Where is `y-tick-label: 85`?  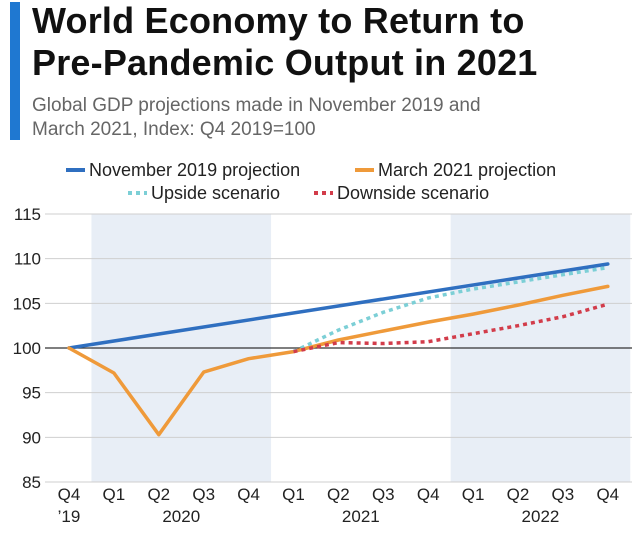 y-tick-label: 85 is located at coordinates (31, 482).